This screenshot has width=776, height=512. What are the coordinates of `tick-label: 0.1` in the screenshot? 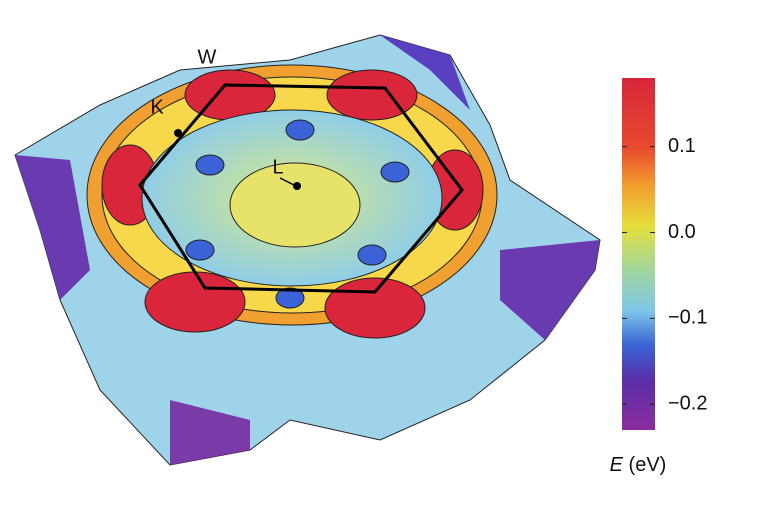 It's located at (682, 146).